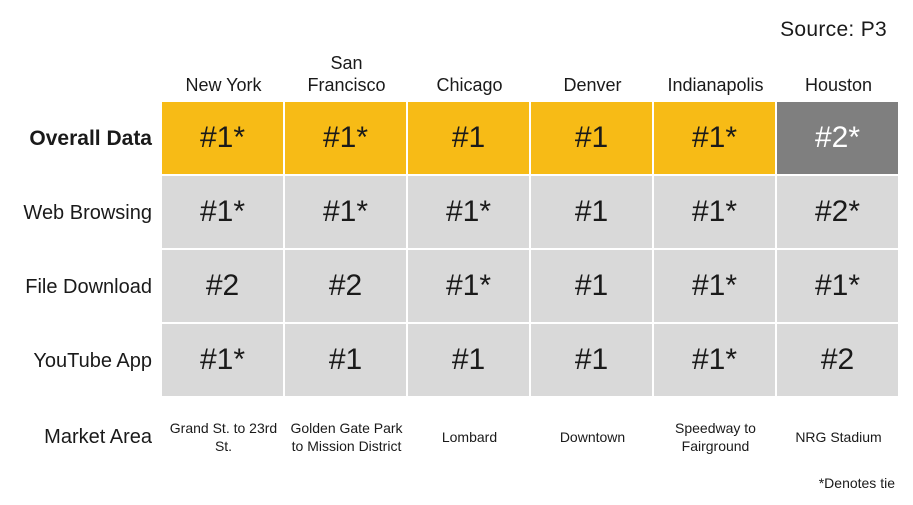 Image resolution: width=913 pixels, height=505 pixels. What do you see at coordinates (90, 138) in the screenshot?
I see `row-label-overall-data: Overall Data` at bounding box center [90, 138].